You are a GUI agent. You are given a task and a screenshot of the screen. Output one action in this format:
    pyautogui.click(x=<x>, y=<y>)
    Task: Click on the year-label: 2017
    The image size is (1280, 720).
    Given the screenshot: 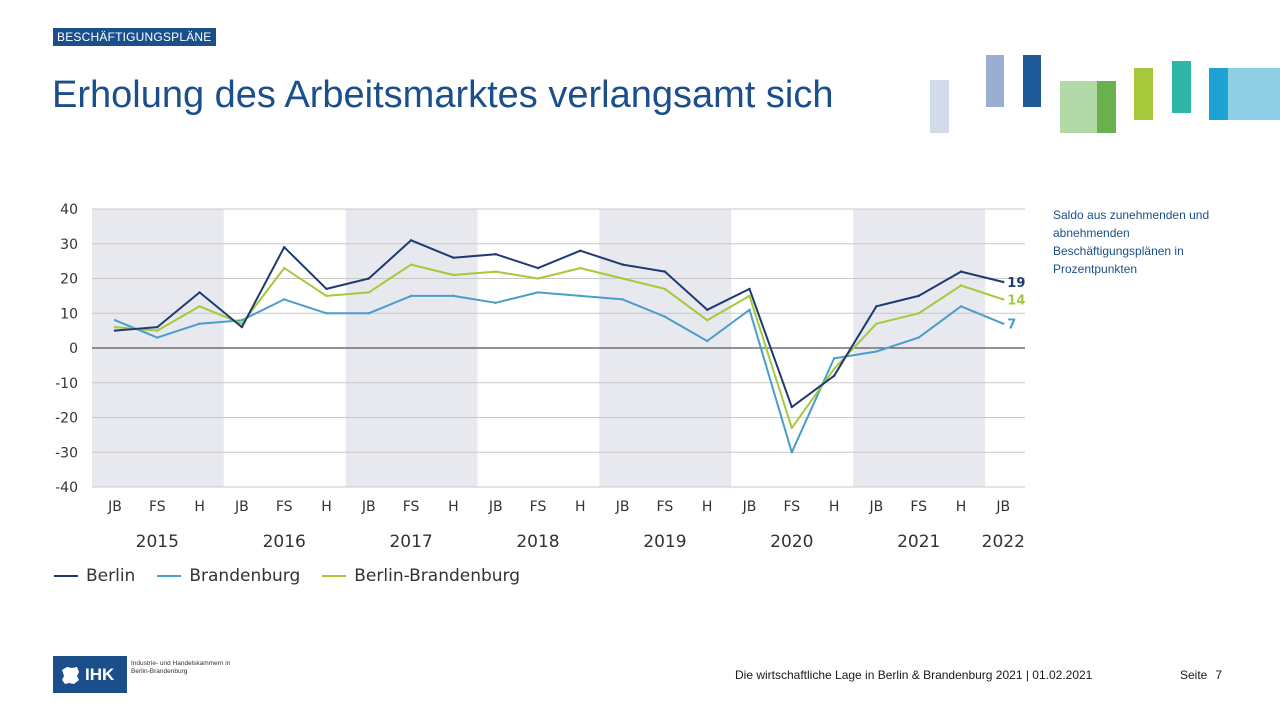 What is the action you would take?
    pyautogui.click(x=410, y=542)
    